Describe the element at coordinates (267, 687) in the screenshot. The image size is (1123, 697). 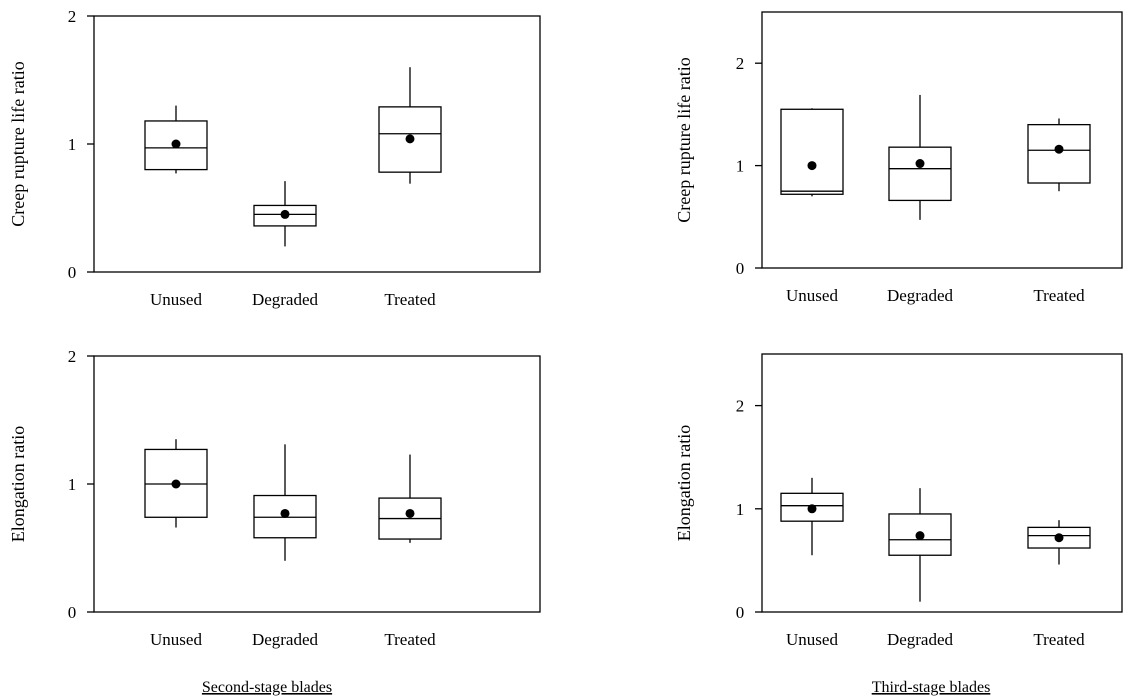
I see `caption-second-stage: Second-stage blades` at that location.